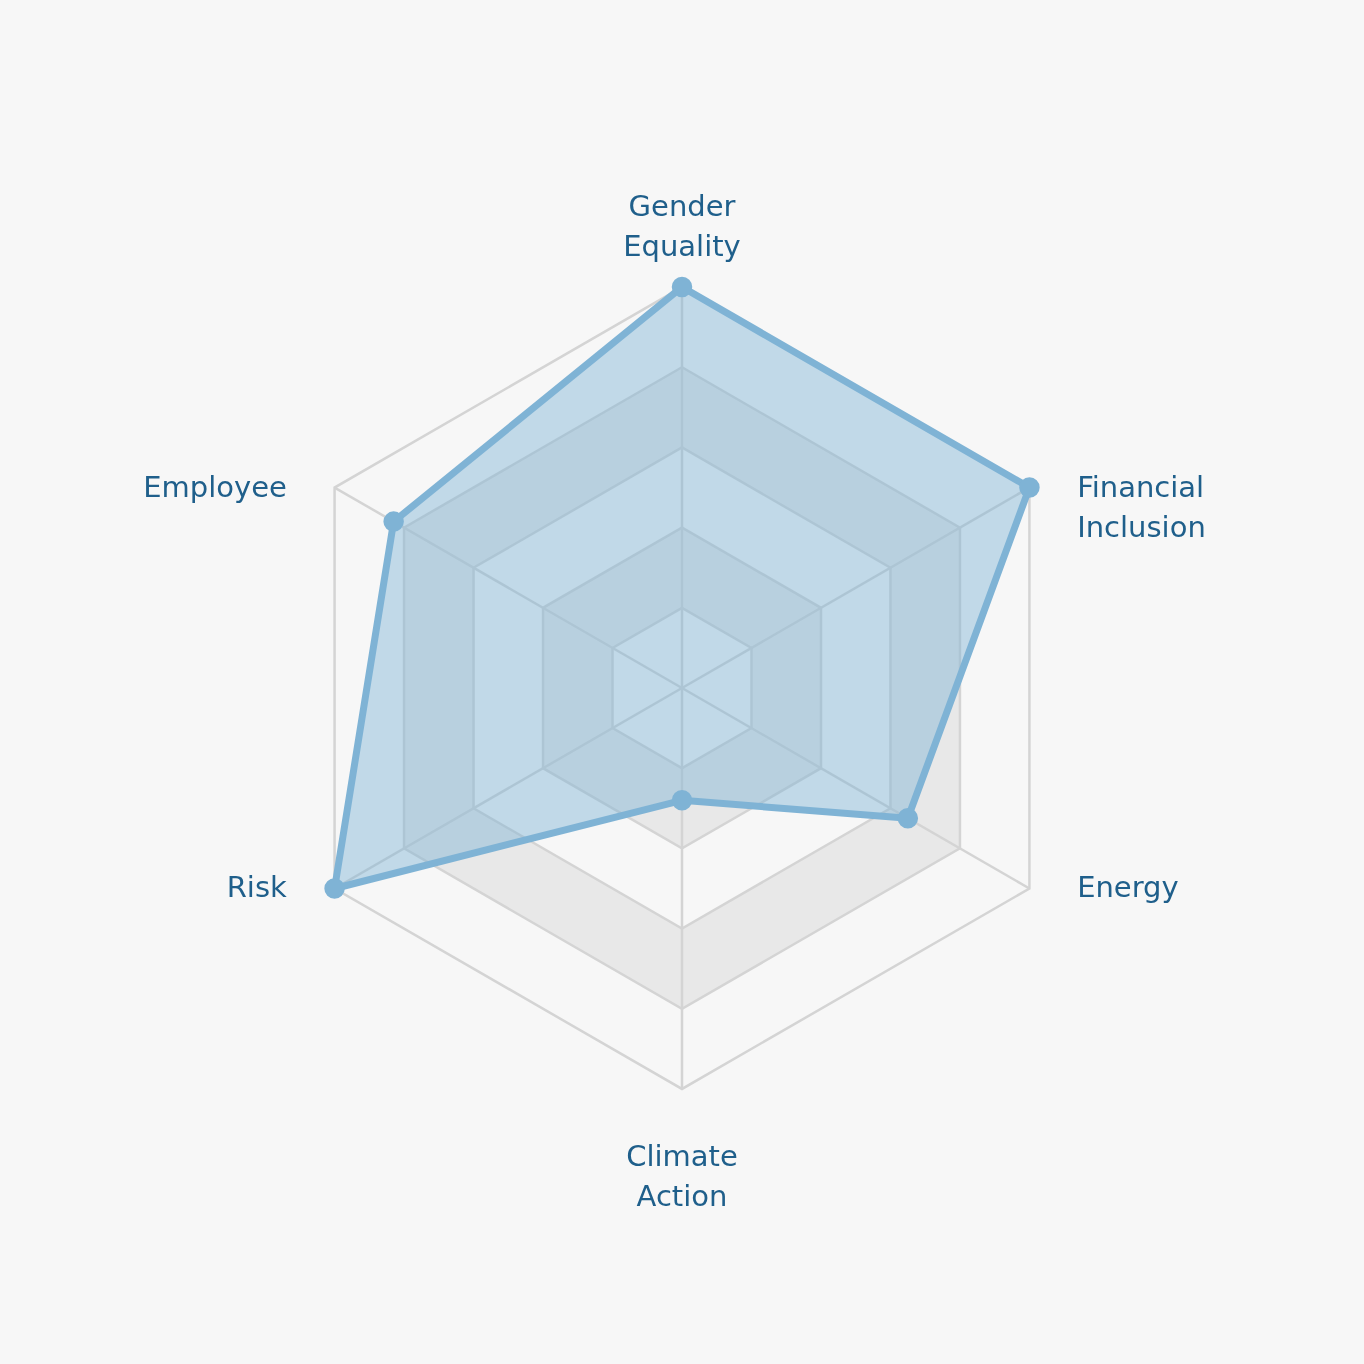 Image resolution: width=1364 pixels, height=1364 pixels. I want to click on spoke-label: Energy, so click(1128, 887).